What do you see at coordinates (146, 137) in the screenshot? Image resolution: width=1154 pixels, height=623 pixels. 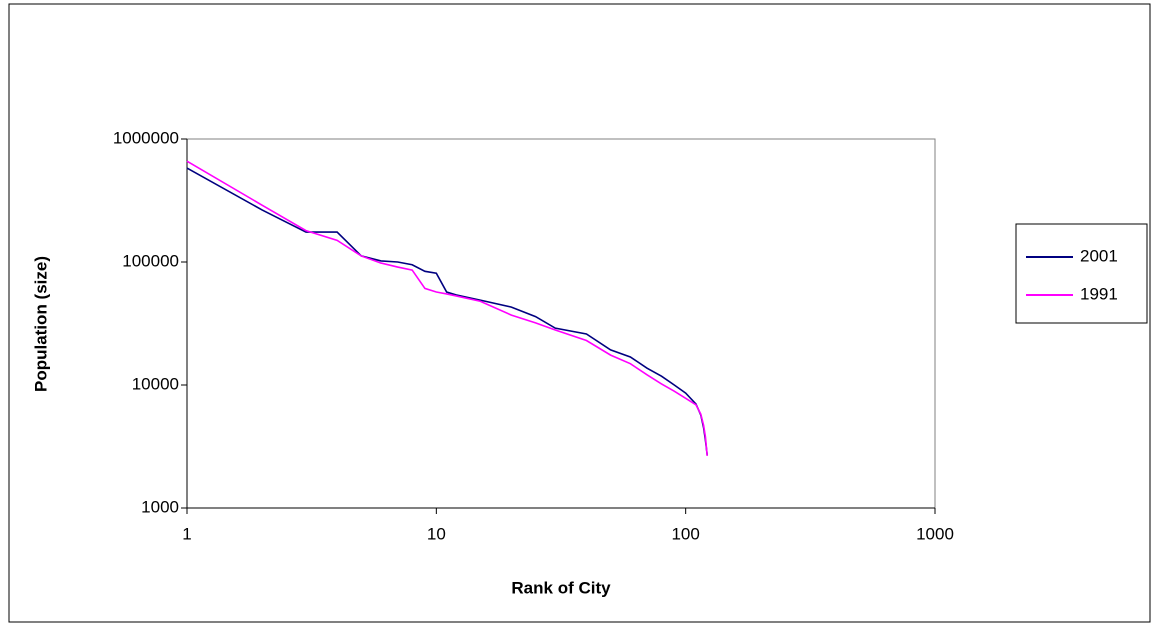 I see `y-tick-label: 1000000` at bounding box center [146, 137].